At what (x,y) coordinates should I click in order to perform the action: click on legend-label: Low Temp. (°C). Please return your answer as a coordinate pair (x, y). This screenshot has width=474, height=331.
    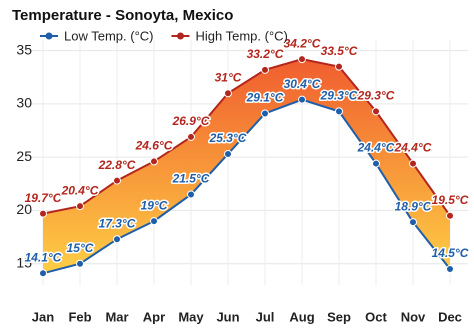
    Looking at the image, I should click on (108, 35).